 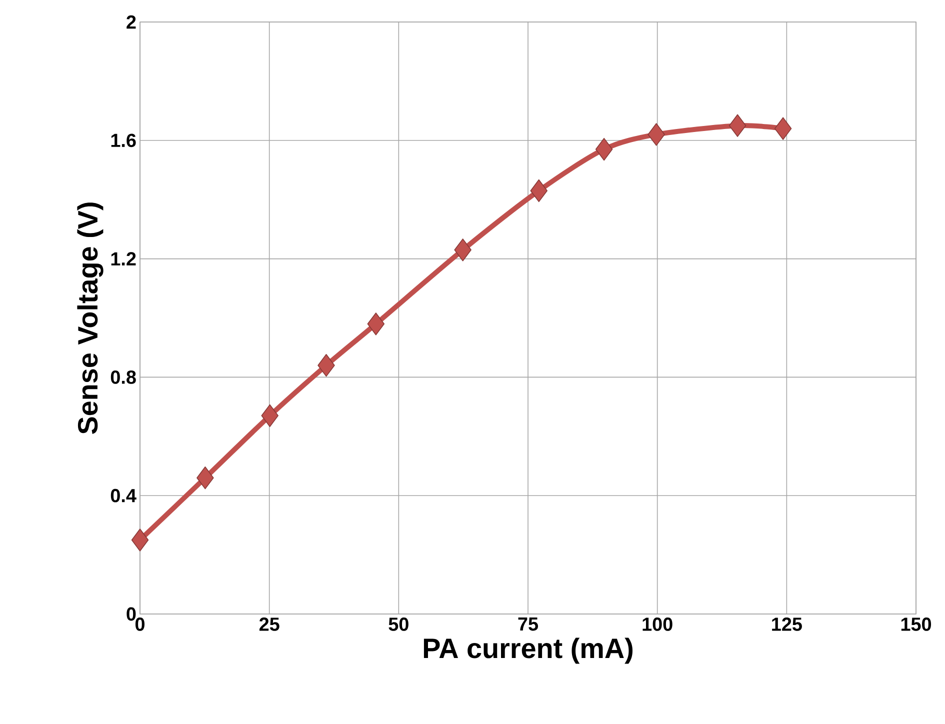 I want to click on x-tick-label: 150, so click(x=916, y=624).